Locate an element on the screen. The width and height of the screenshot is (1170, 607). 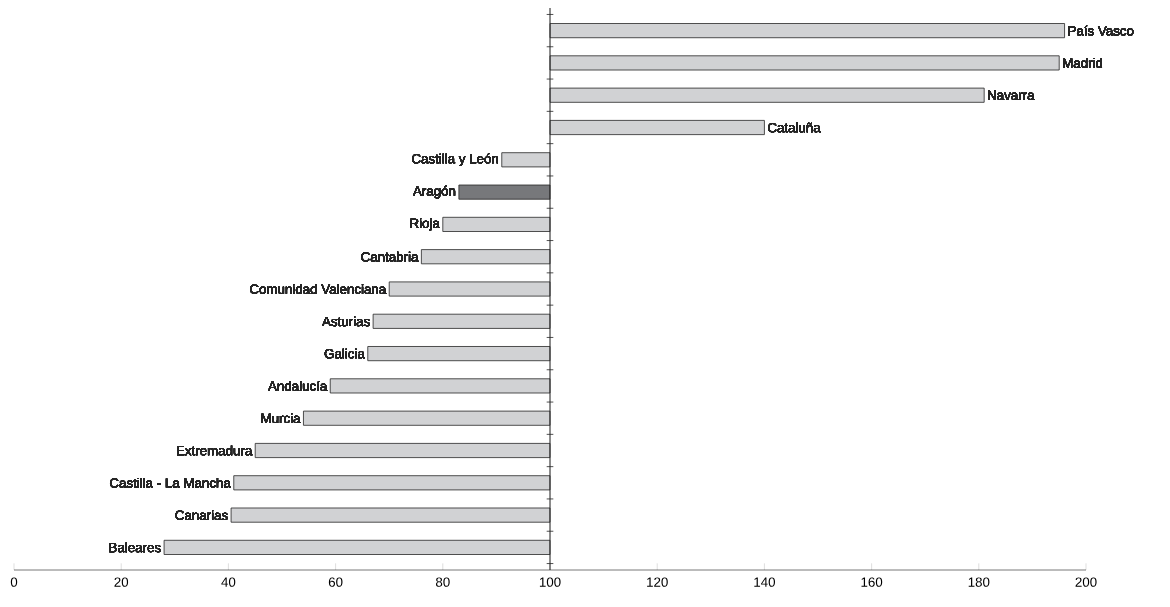
y-tick-label: Andalucía is located at coordinates (298, 385).